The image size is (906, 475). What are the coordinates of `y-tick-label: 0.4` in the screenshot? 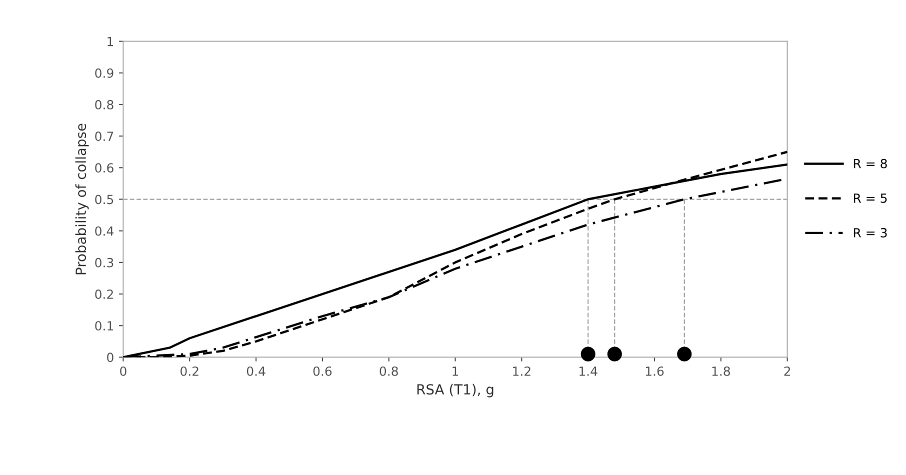 It's located at (104, 231).